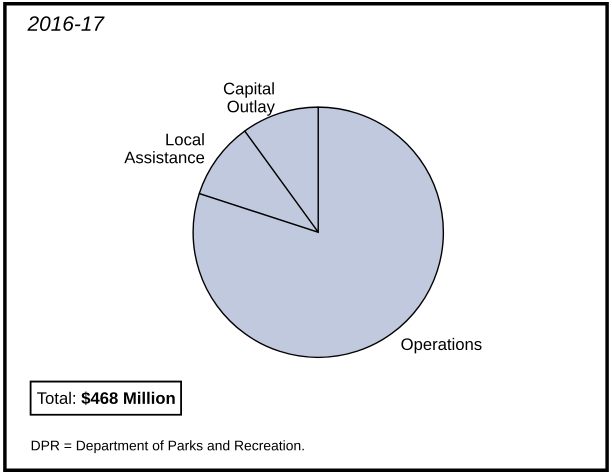  Describe the element at coordinates (106, 398) in the screenshot. I see `text: Total: $468 Million` at that location.